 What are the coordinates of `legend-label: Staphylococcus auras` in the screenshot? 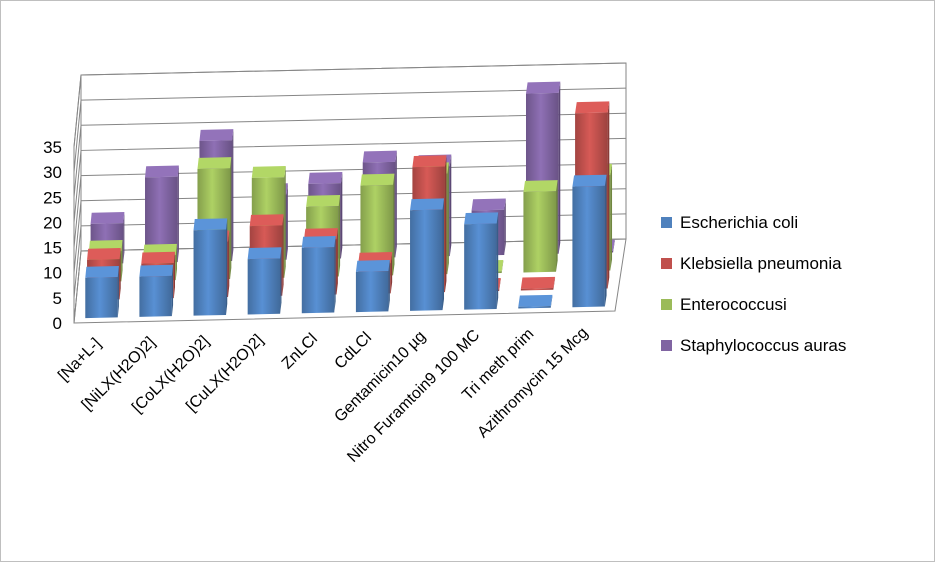 It's located at (763, 345).